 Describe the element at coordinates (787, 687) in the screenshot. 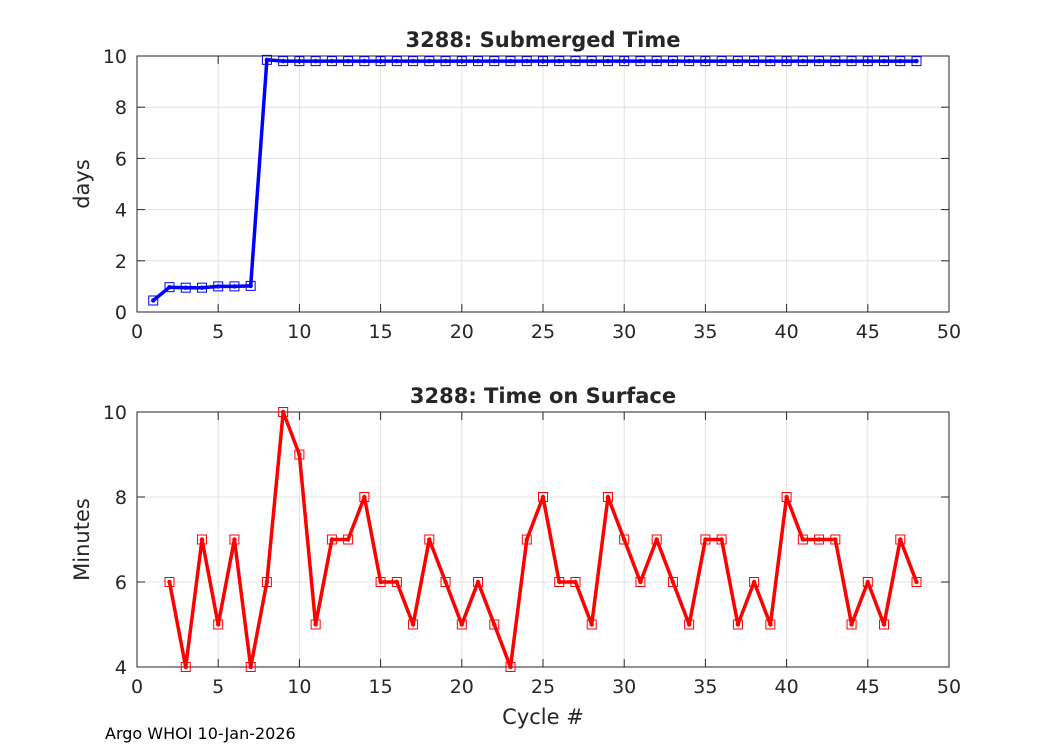

I see `x-tick-label: 40` at that location.